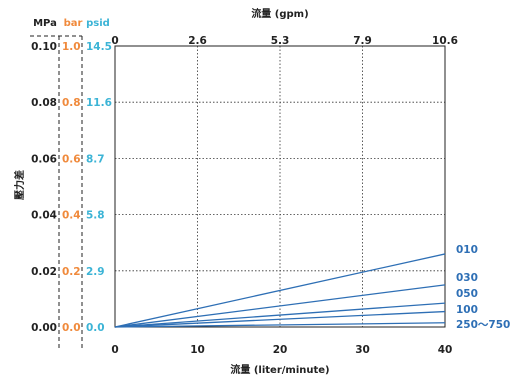 The height and width of the screenshot is (383, 521). Describe the element at coordinates (95, 272) in the screenshot. I see `y-tick-label-psid: 2.9` at that location.